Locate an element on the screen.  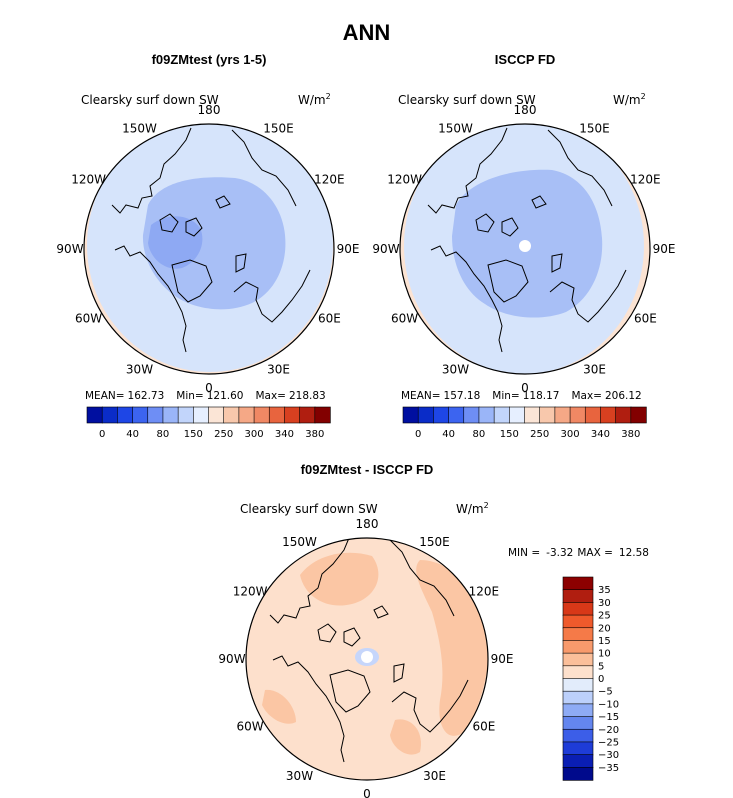
colorbar-tick-label: 35 is located at coordinates (604, 590).